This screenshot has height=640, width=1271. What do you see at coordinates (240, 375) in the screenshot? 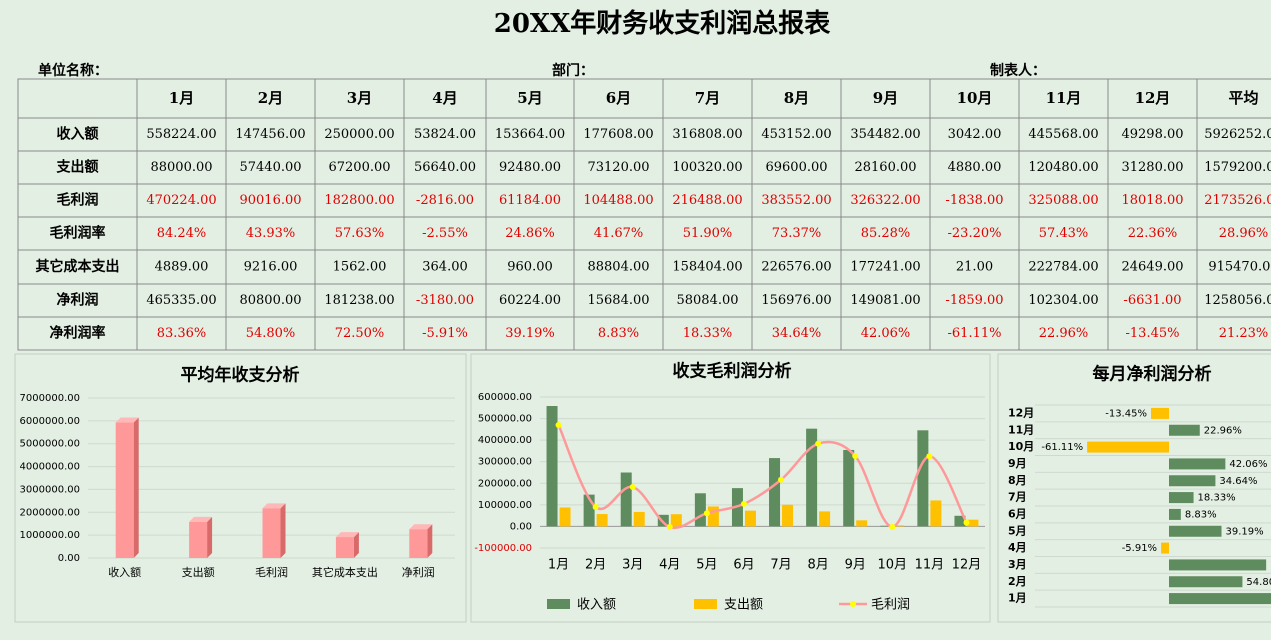
I see `chart-title: 平均年收支分析` at bounding box center [240, 375].